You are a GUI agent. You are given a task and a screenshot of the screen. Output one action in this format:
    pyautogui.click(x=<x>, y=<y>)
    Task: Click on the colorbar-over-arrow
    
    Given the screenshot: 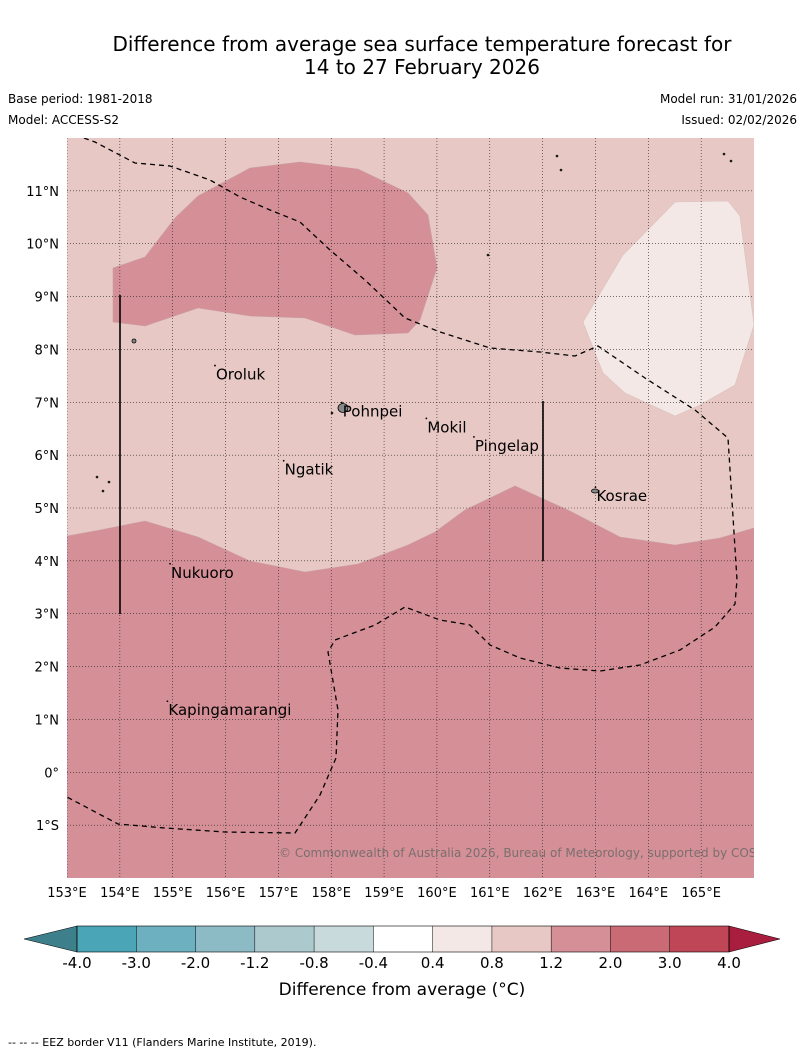 What is the action you would take?
    pyautogui.click(x=754, y=939)
    